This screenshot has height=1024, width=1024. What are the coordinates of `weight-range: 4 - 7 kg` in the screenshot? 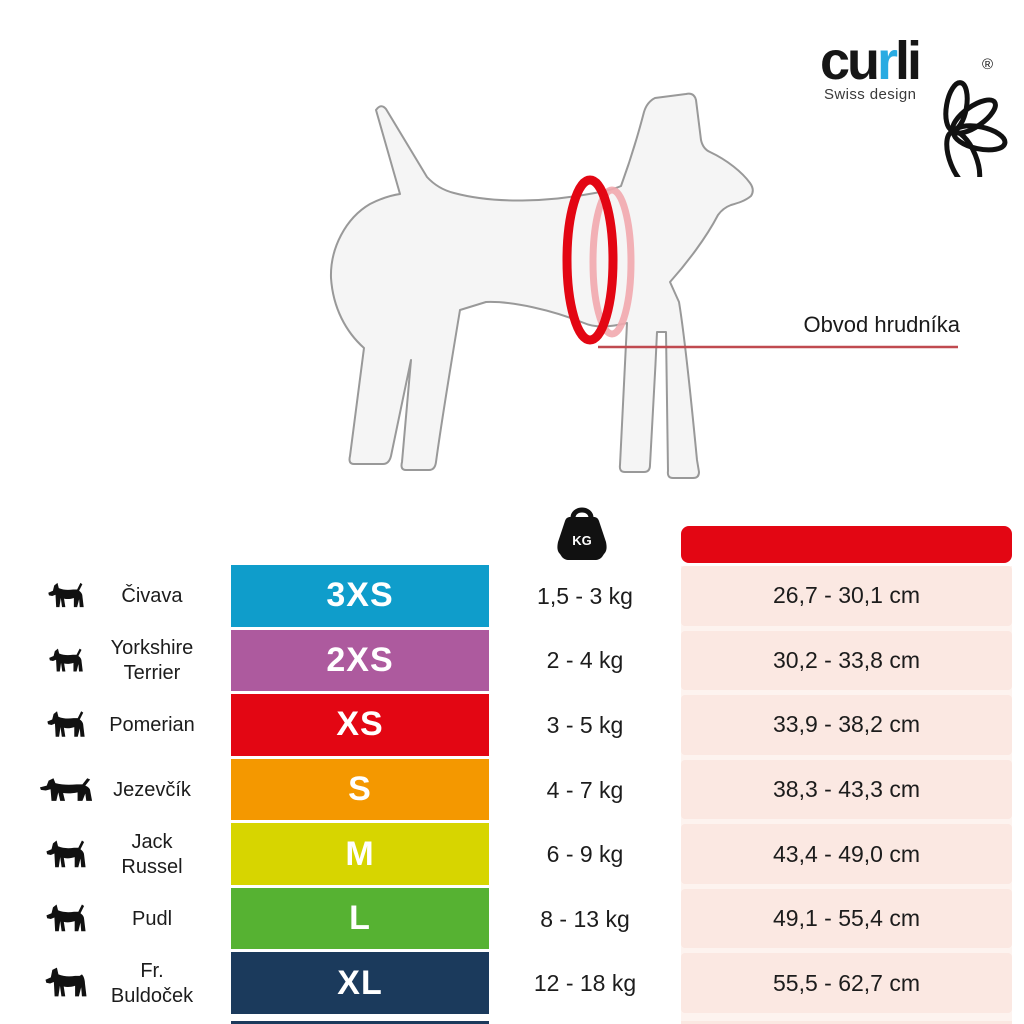 It's located at (585, 789).